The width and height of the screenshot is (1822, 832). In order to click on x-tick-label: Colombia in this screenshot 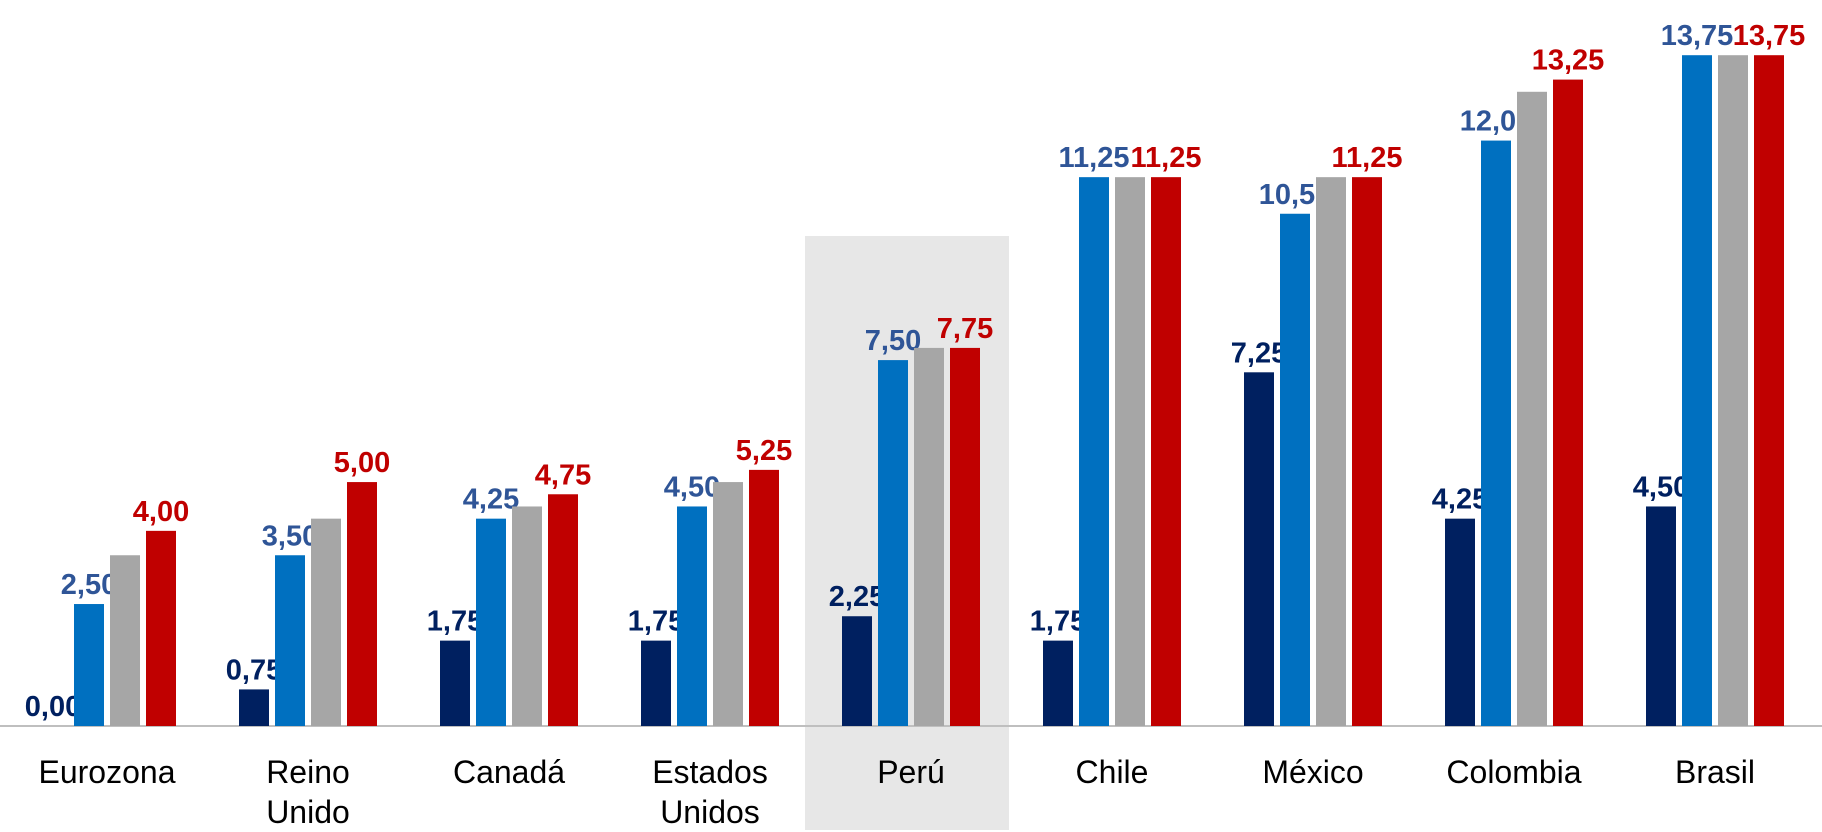, I will do `click(1514, 772)`.